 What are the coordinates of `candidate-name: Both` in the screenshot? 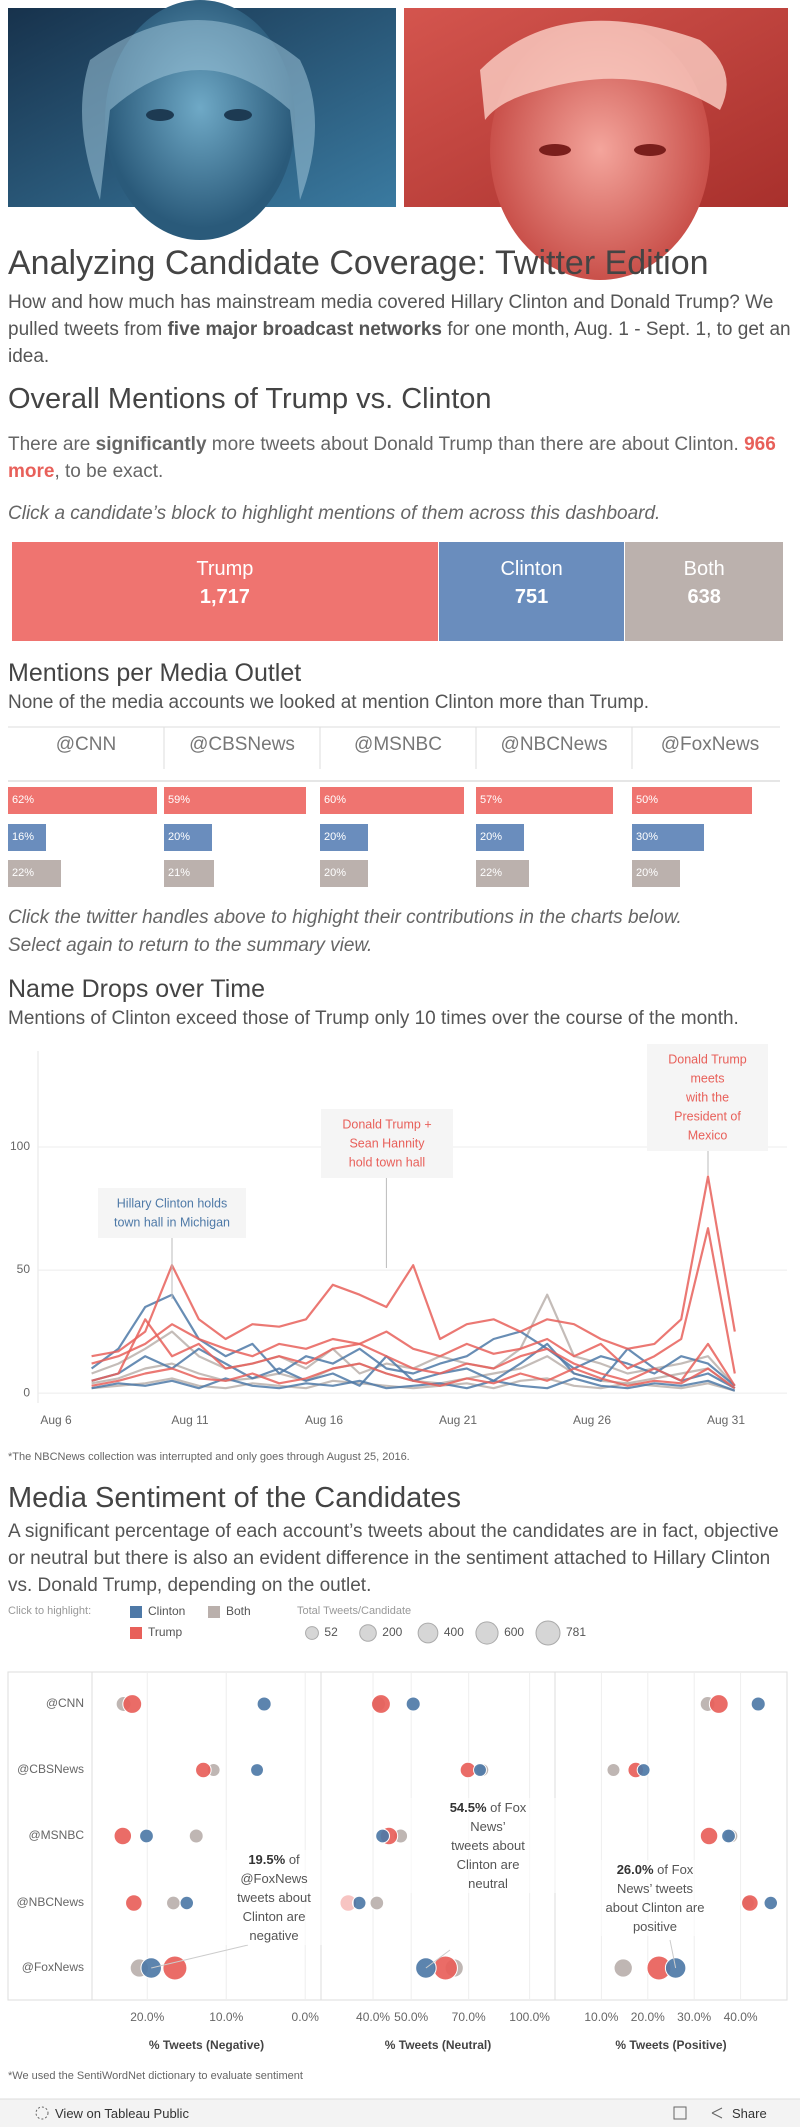 It's located at (704, 569).